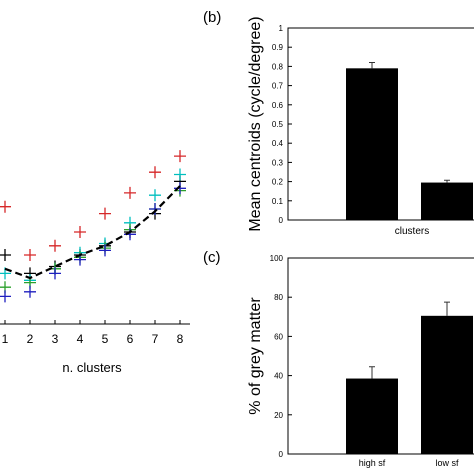  I want to click on x-tick-label: high sf, so click(372, 463).